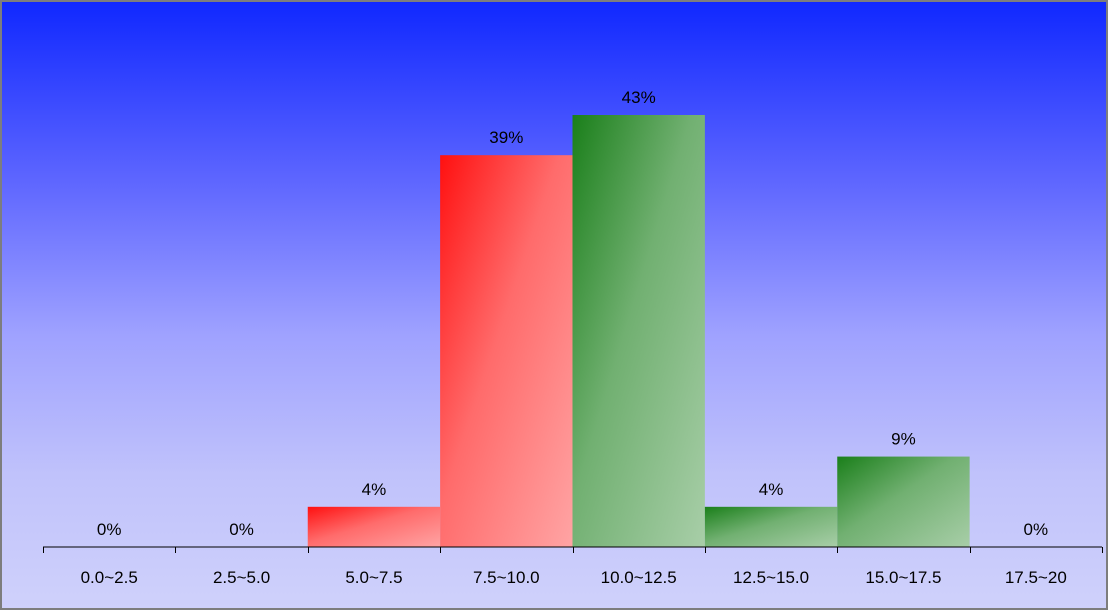 The height and width of the screenshot is (612, 1108). Describe the element at coordinates (506, 351) in the screenshot. I see `bar-7.5~10.0` at that location.